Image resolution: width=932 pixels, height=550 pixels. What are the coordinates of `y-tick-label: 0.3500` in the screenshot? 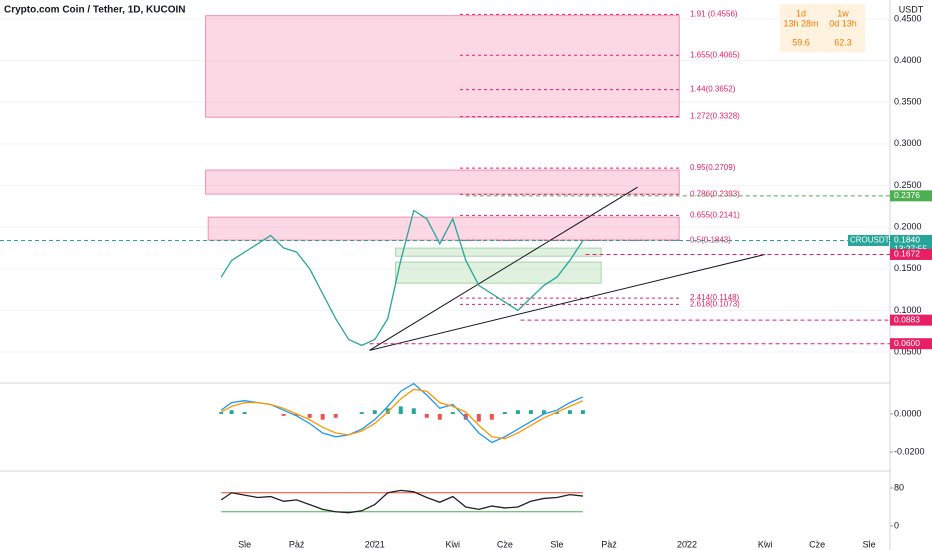 It's located at (908, 102).